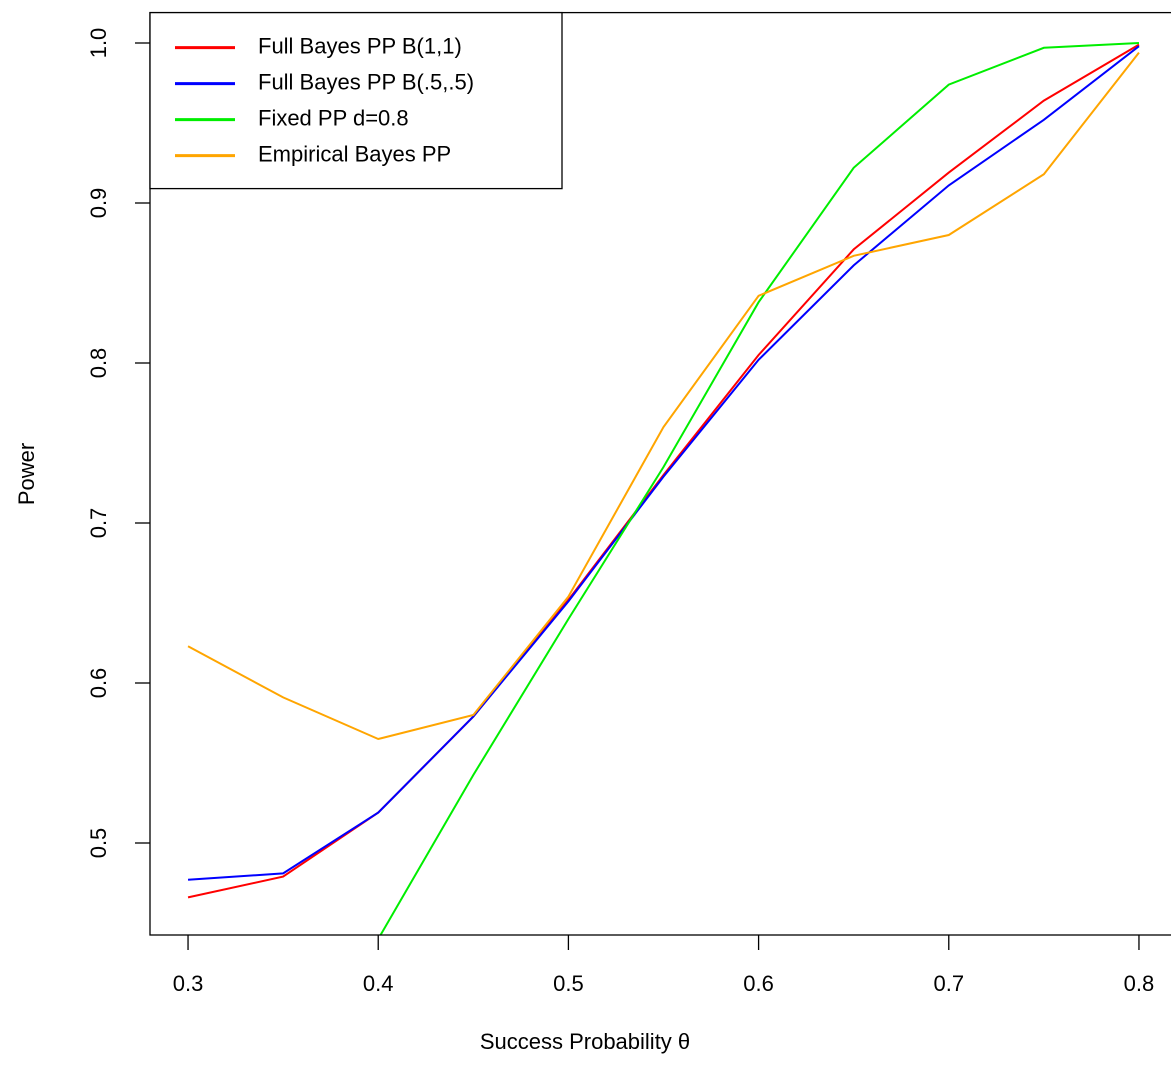 The image size is (1171, 1068). Describe the element at coordinates (360, 45) in the screenshot. I see `legend-label: Full Bayes PP B(1,1)` at that location.